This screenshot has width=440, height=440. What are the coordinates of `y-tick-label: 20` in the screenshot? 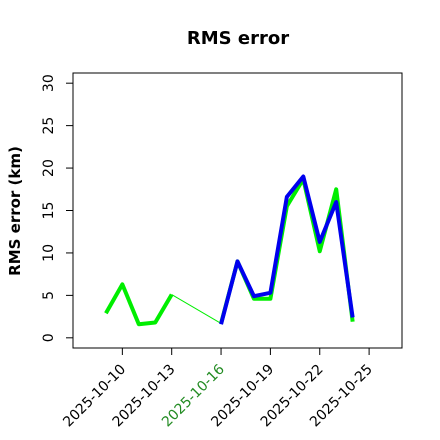 It's located at (49, 168).